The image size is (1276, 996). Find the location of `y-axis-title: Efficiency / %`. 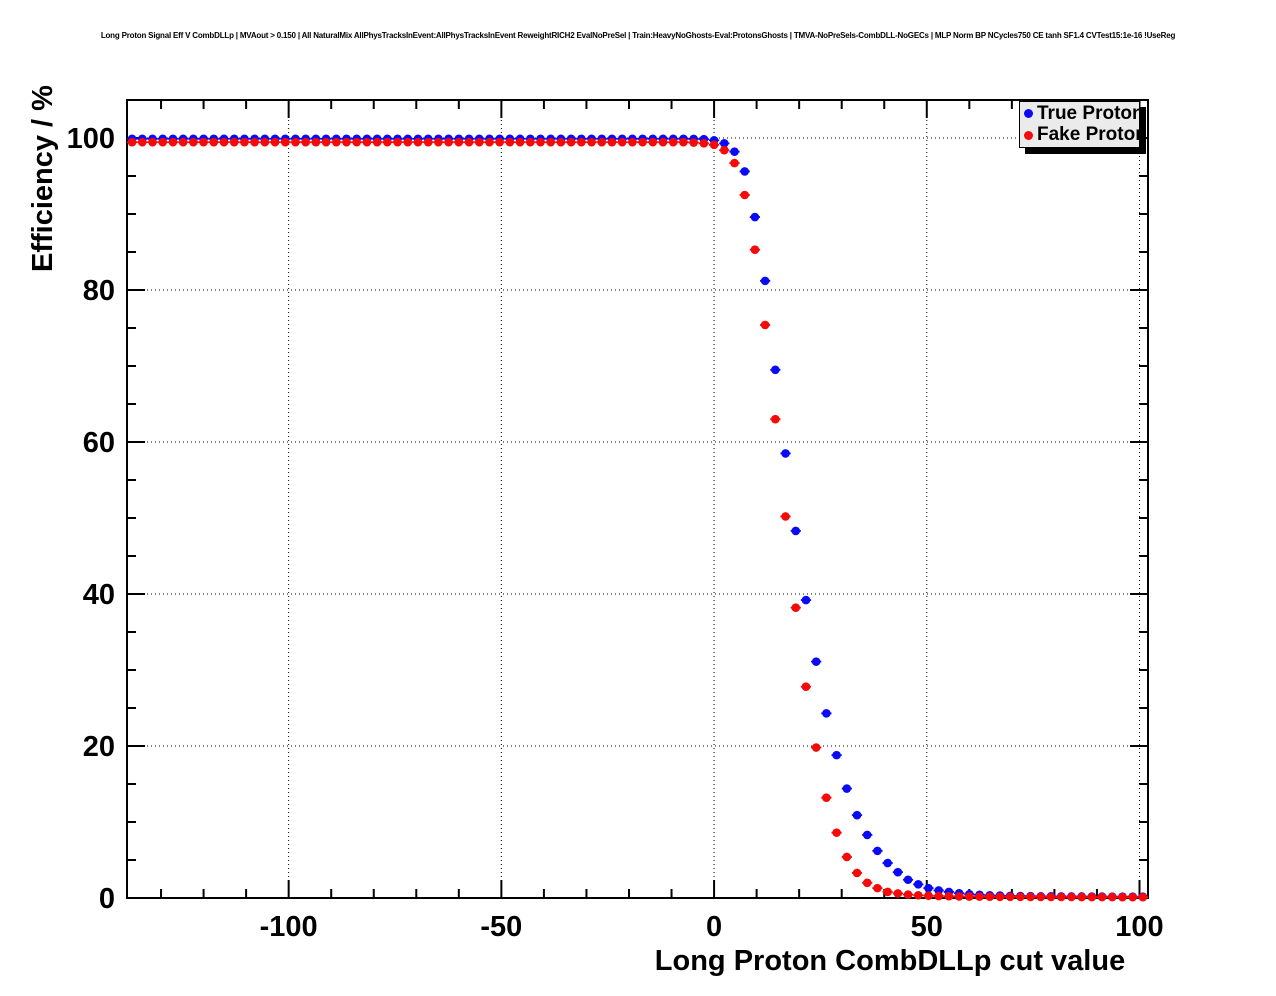

y-axis-title: Efficiency / % is located at coordinates (43, 178).